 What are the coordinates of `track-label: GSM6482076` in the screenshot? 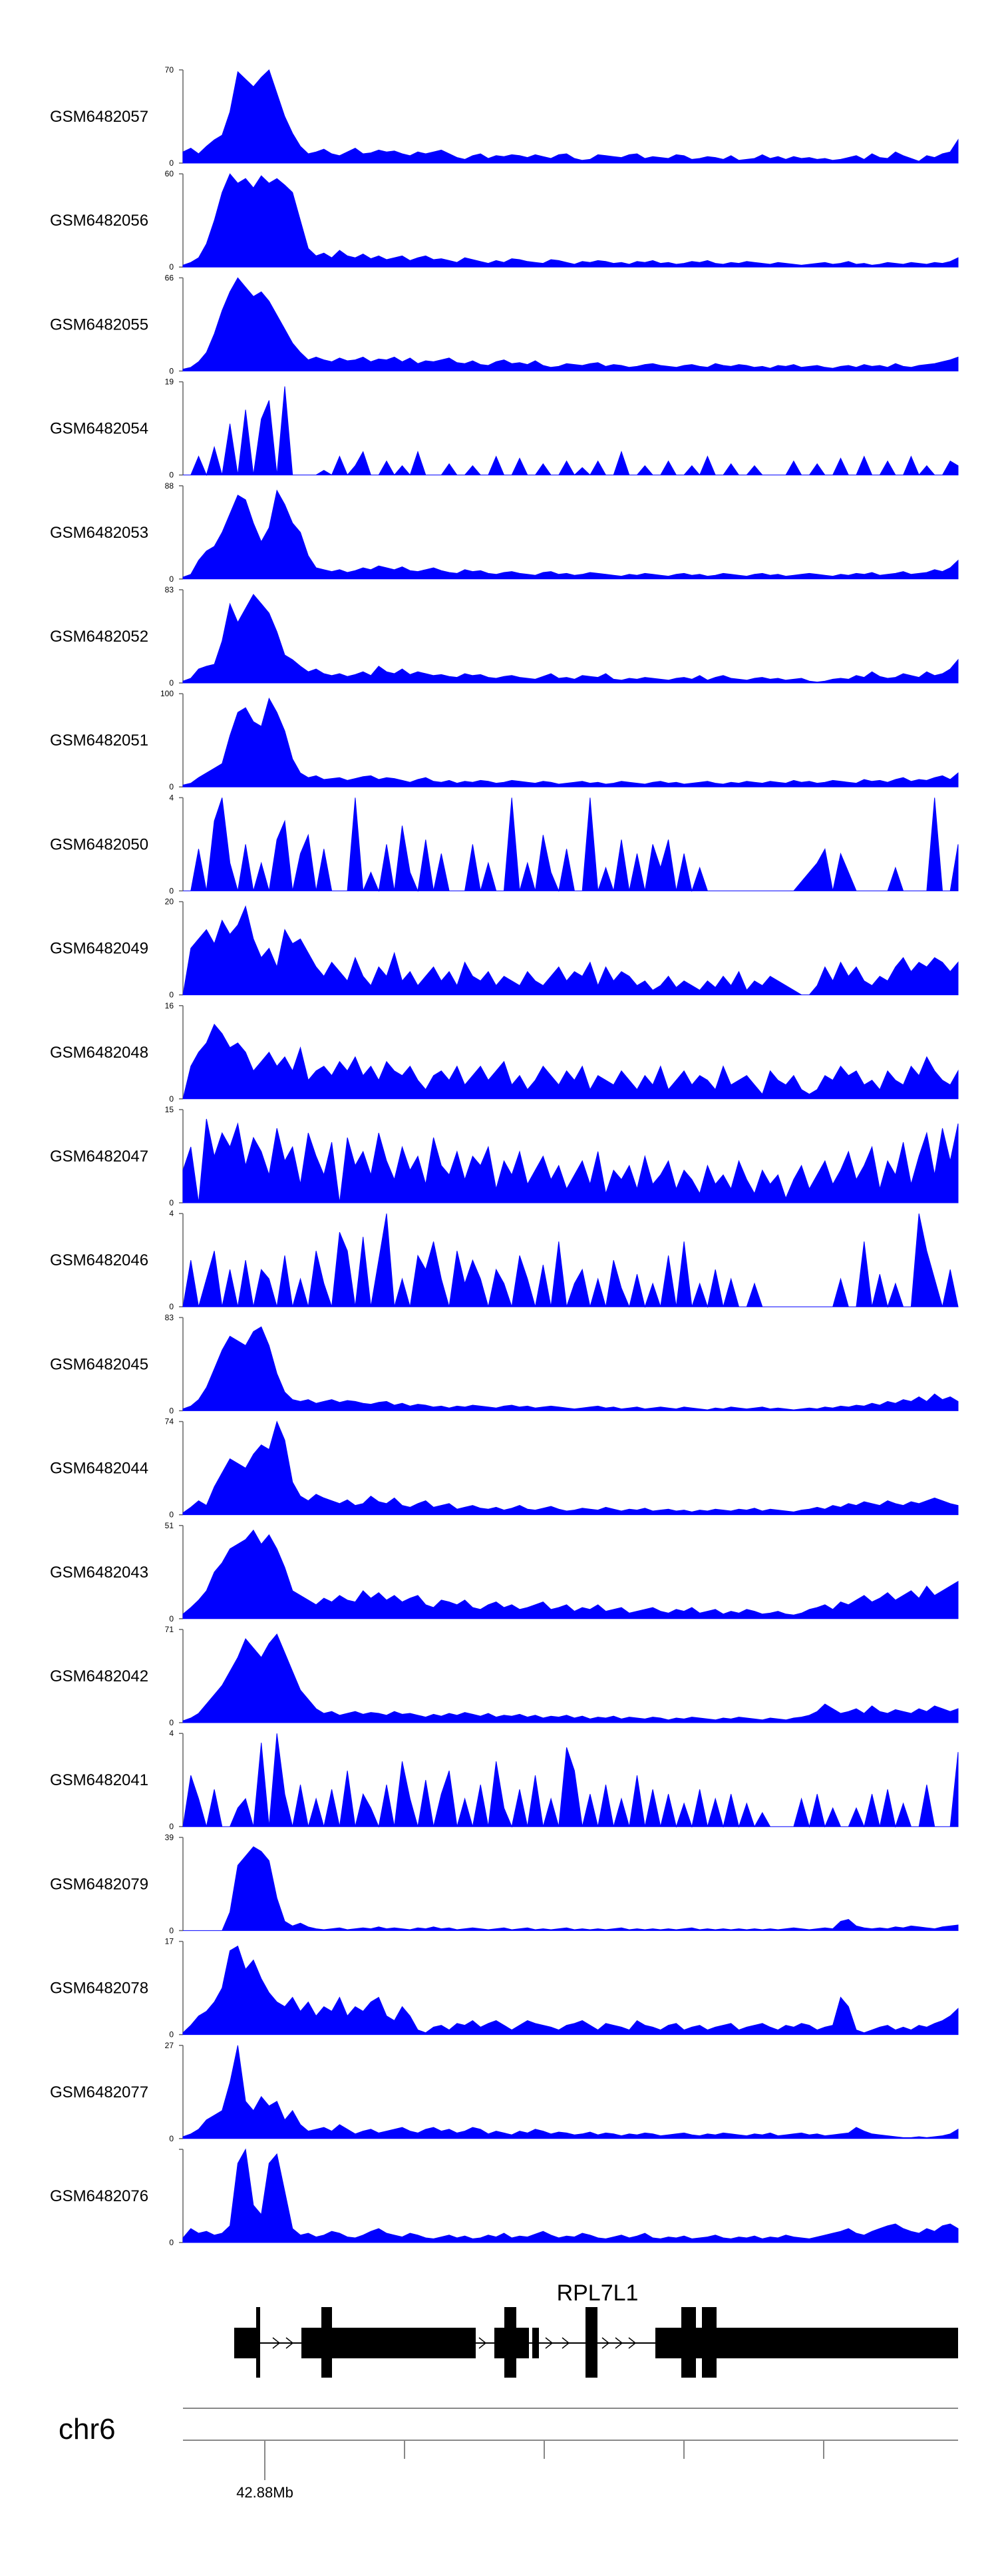 It's located at (99, 2196).